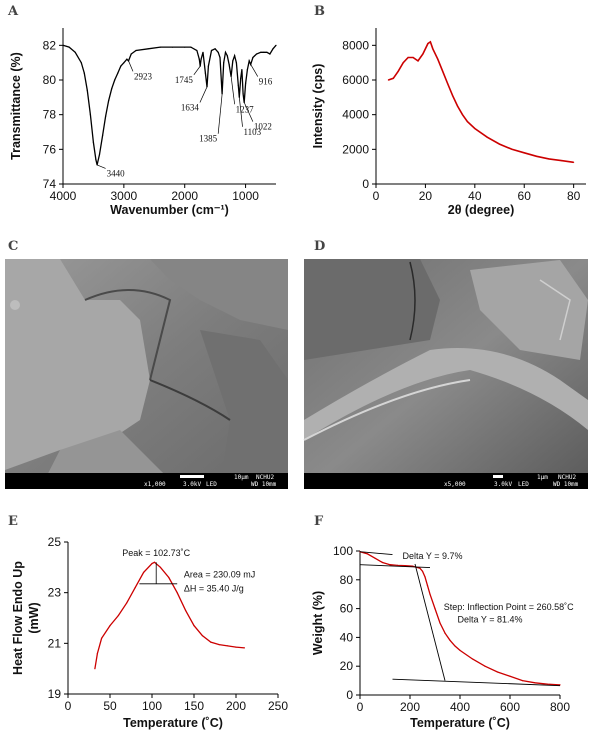 This screenshot has width=592, height=741. Describe the element at coordinates (55, 694) in the screenshot. I see `y-tick-label: 19` at that location.